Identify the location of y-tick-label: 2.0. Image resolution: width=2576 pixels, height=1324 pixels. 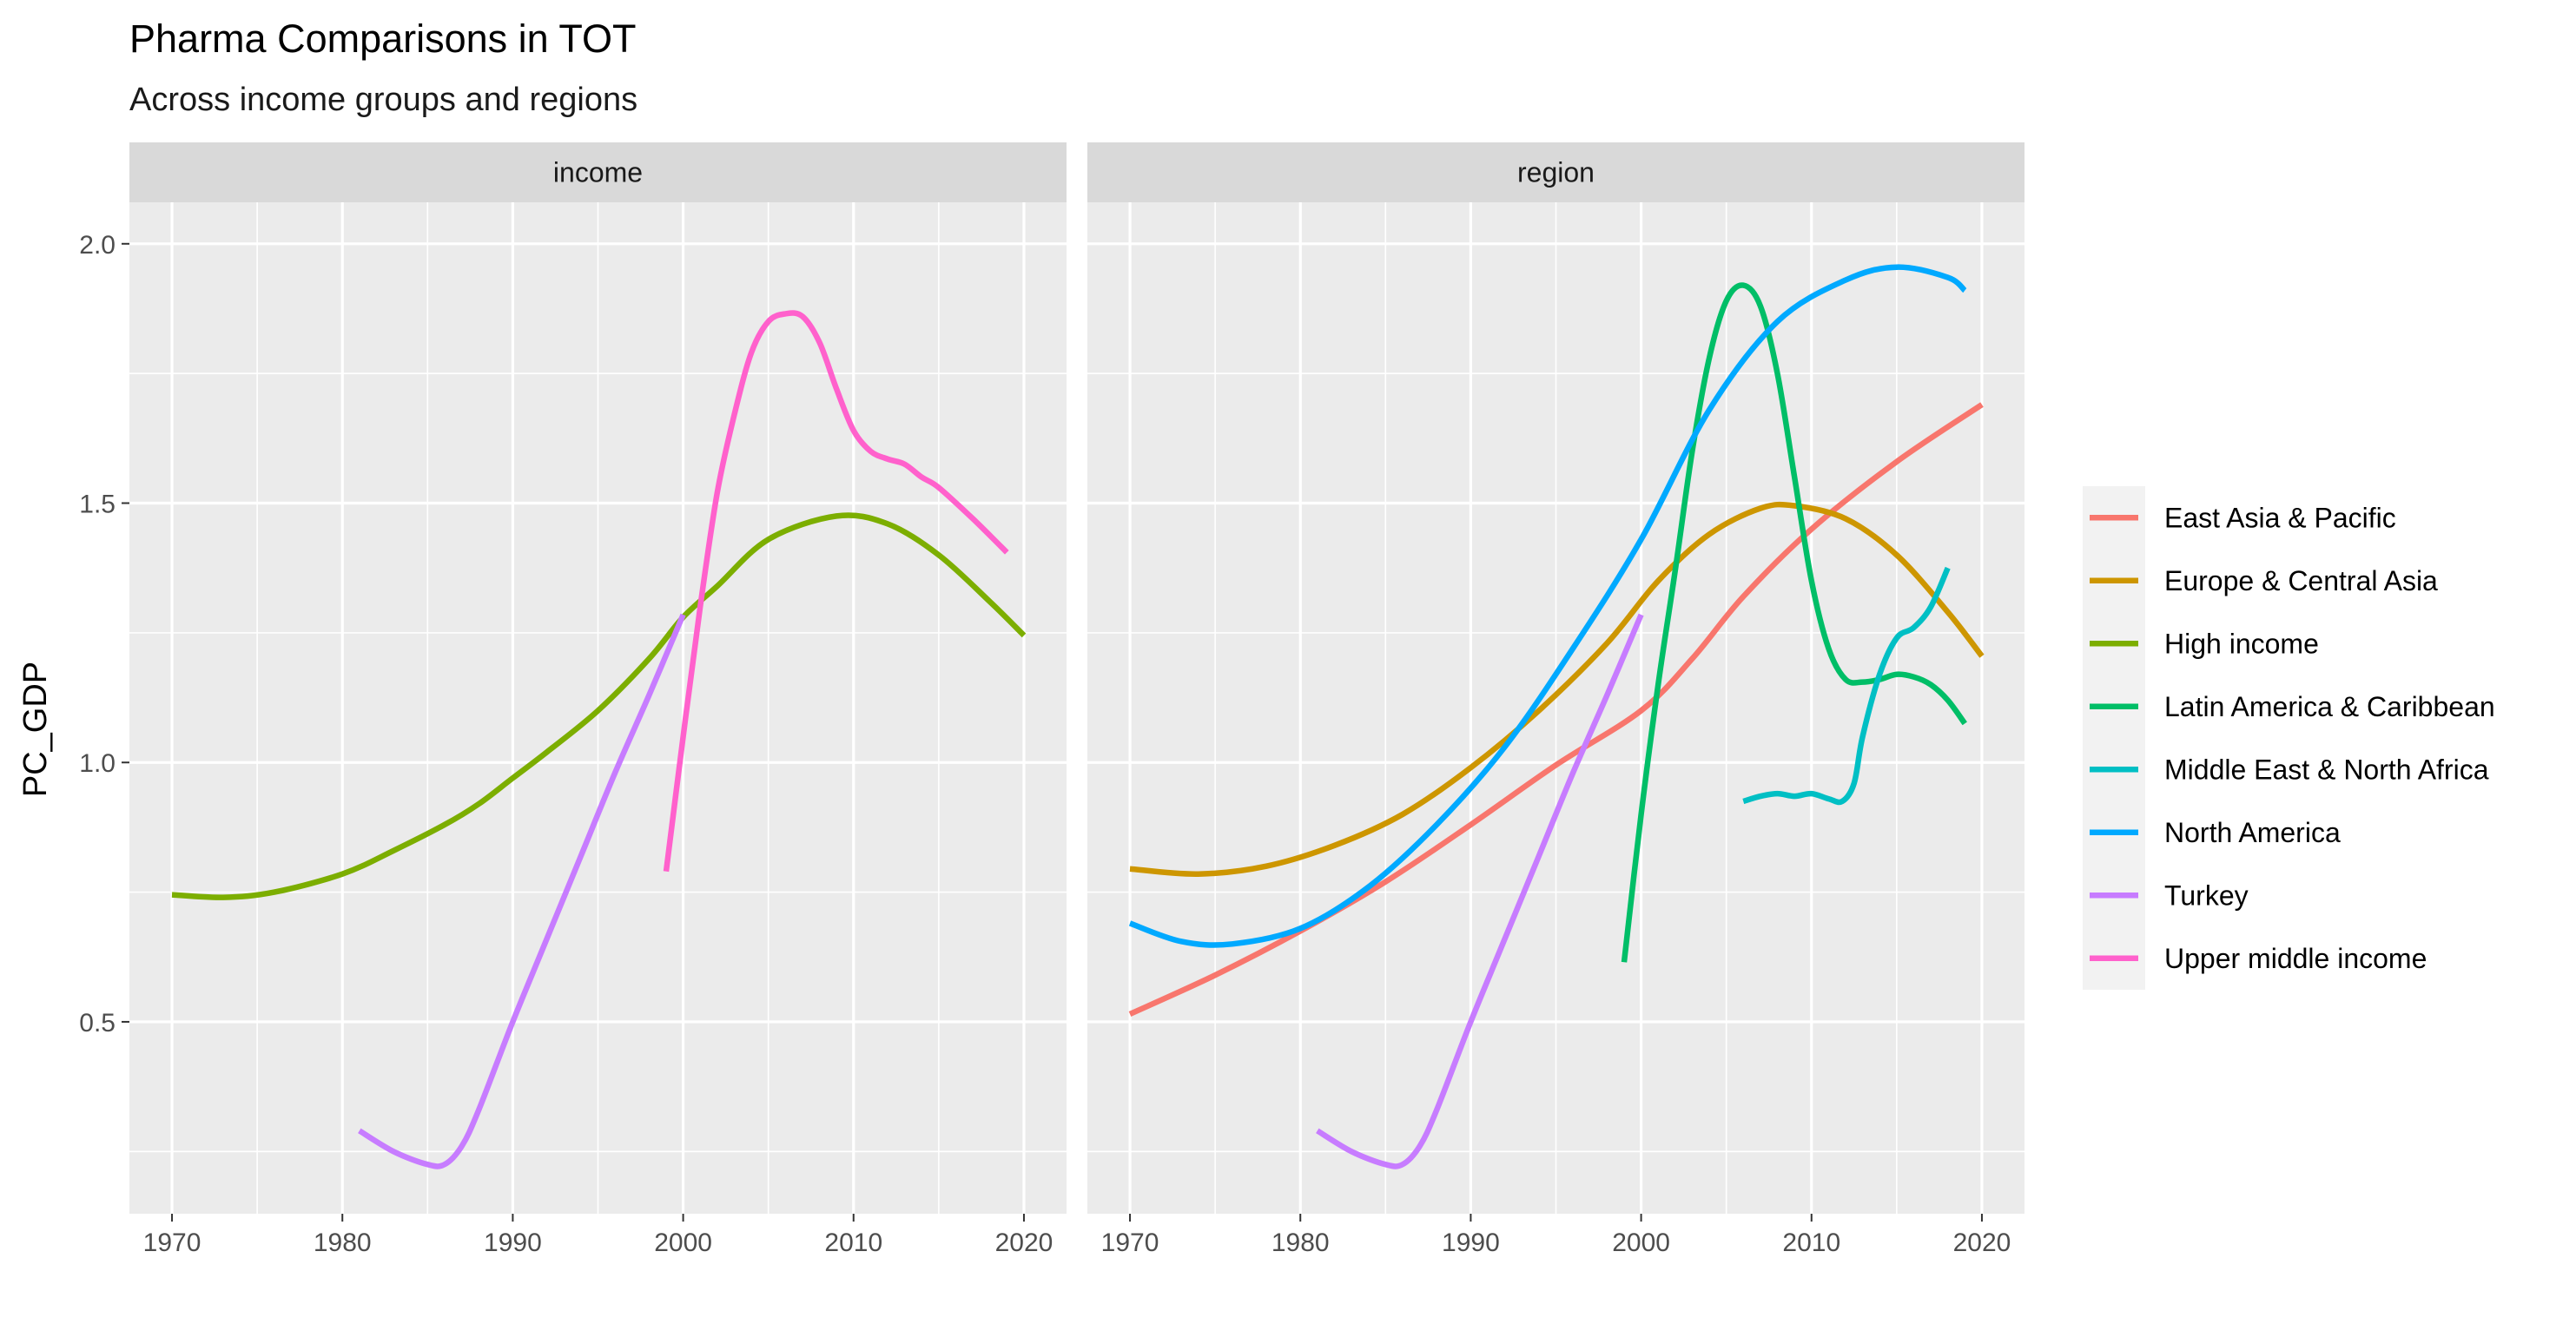
(97, 245).